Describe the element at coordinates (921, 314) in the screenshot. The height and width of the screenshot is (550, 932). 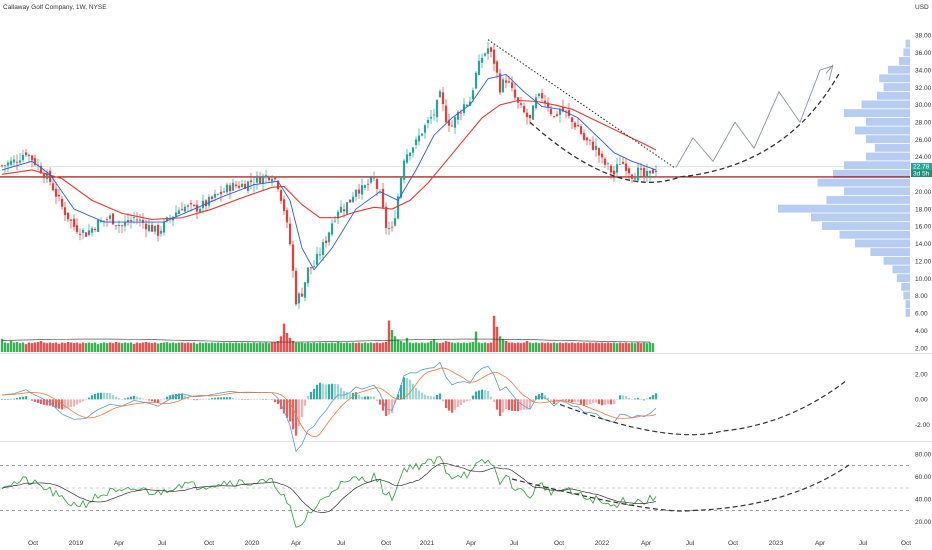
I see `price-tick-label: 6.00` at that location.